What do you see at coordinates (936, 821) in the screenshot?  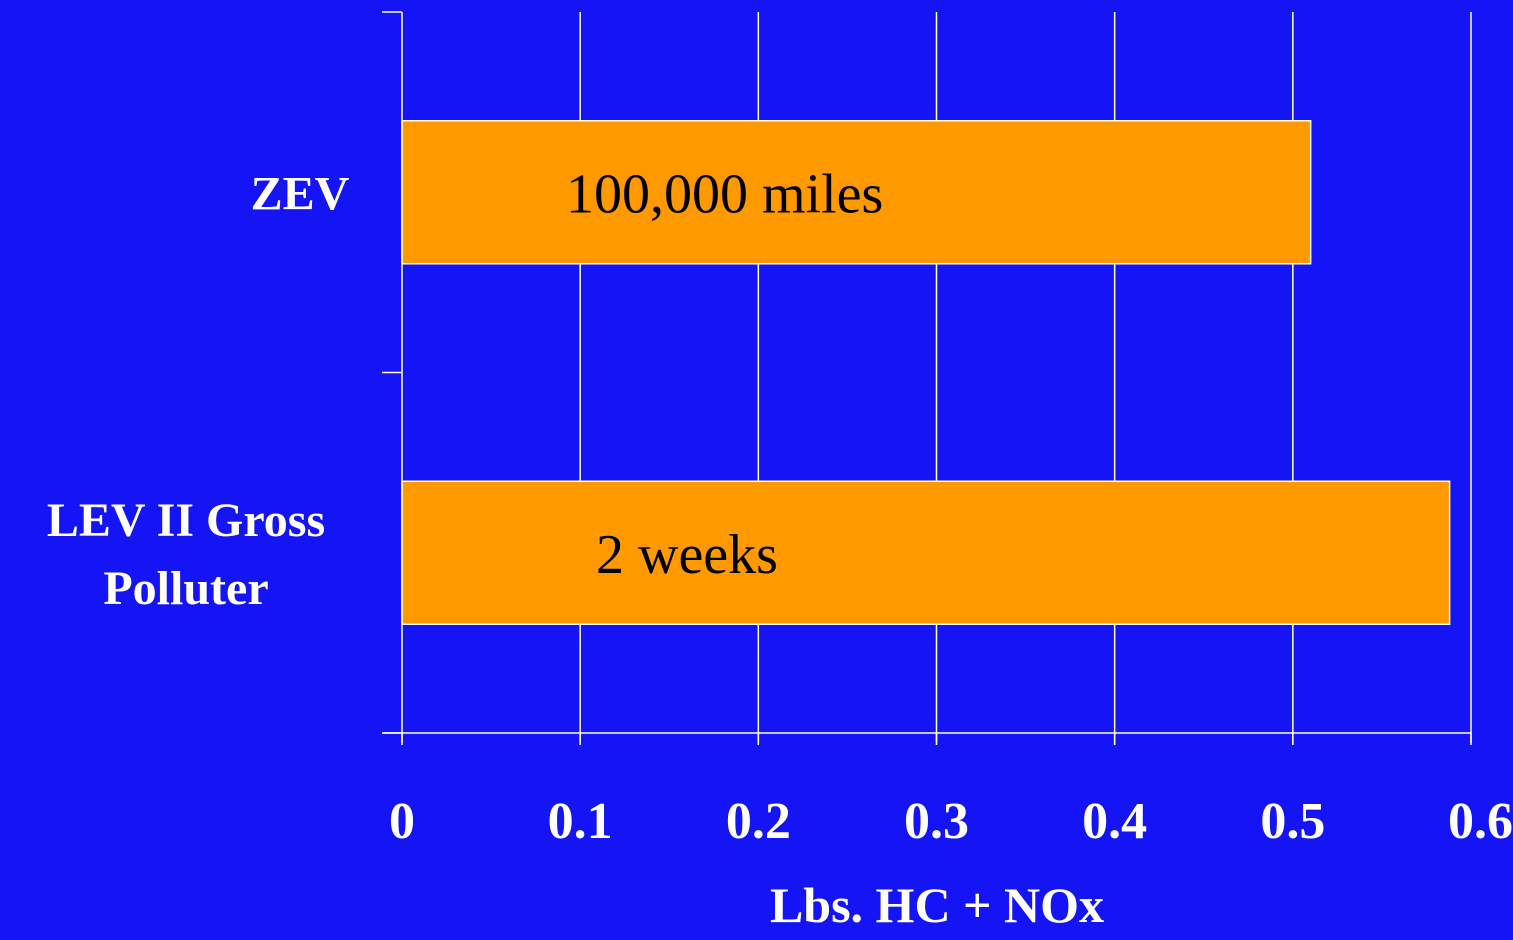 I see `x-tick-label: 0.3` at bounding box center [936, 821].